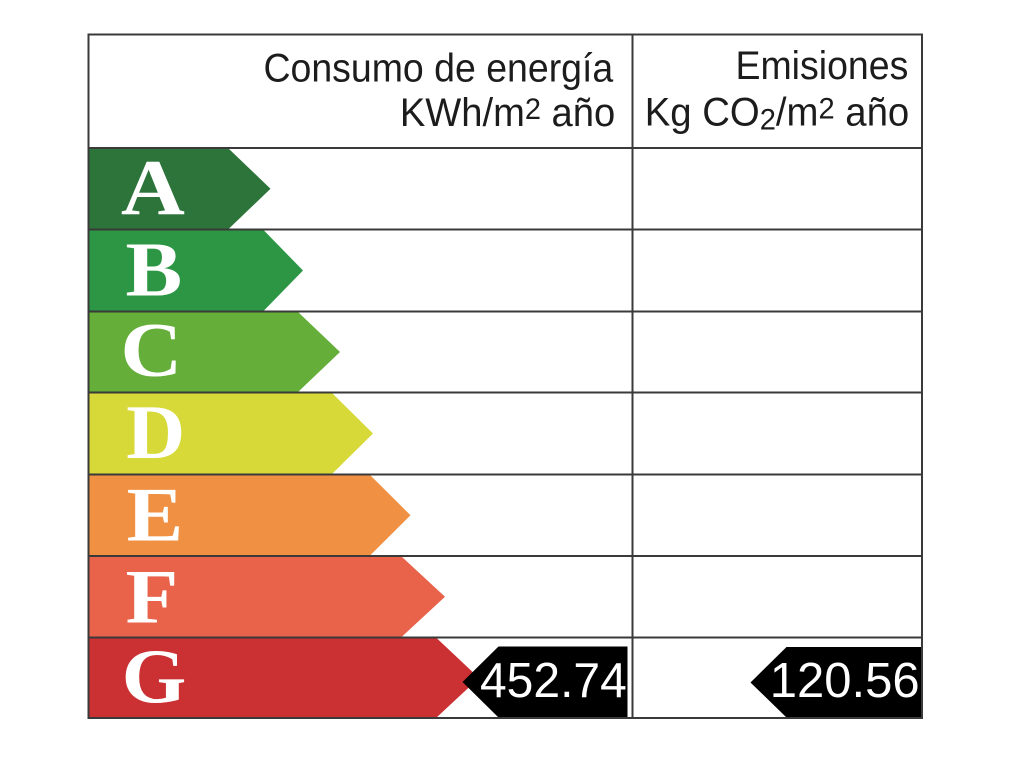 This screenshot has width=1020, height=765. Describe the element at coordinates (154, 269) in the screenshot. I see `svg-text: B` at that location.